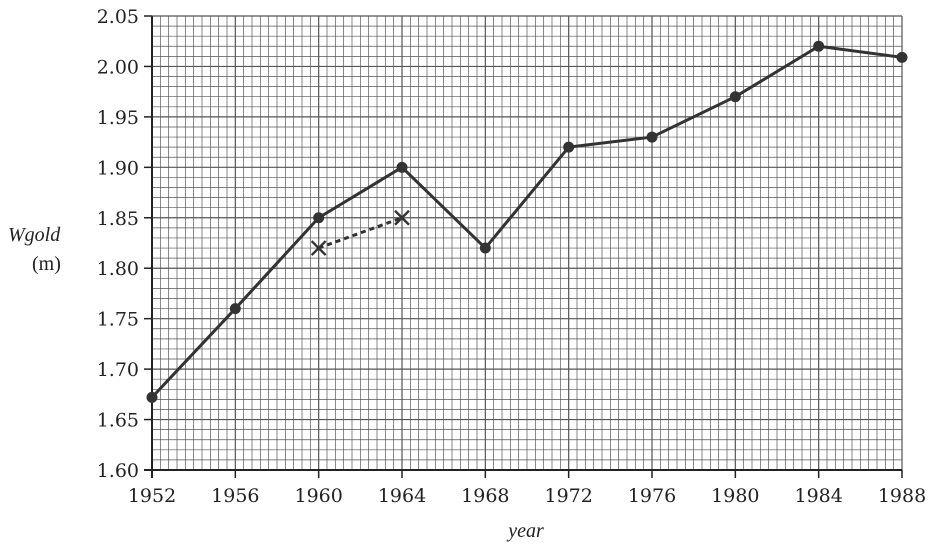  I want to click on x-tick-label: 1964, so click(402, 496).